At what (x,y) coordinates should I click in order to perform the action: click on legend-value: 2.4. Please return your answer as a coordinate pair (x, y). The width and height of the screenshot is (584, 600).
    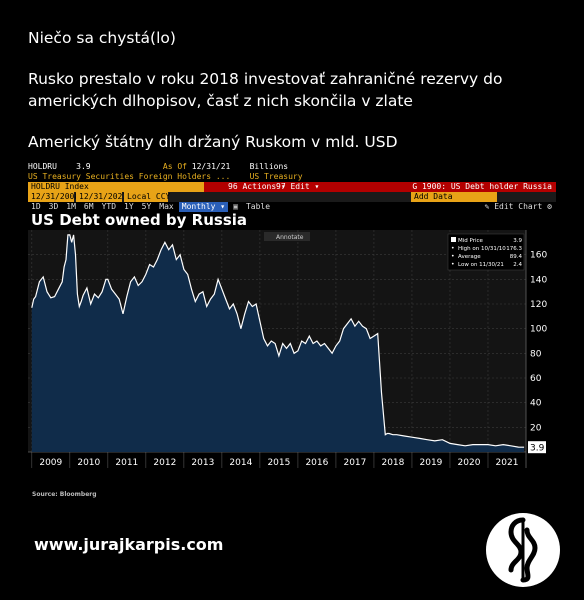
    Looking at the image, I should click on (517, 265).